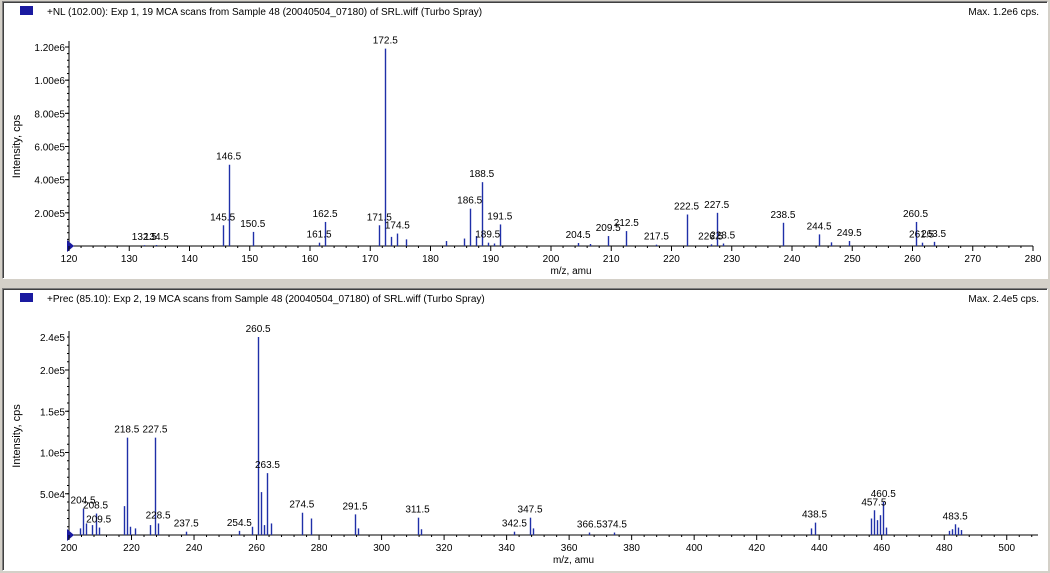 The width and height of the screenshot is (1050, 573). Describe the element at coordinates (852, 259) in the screenshot. I see `x-tick-label: 250` at that location.